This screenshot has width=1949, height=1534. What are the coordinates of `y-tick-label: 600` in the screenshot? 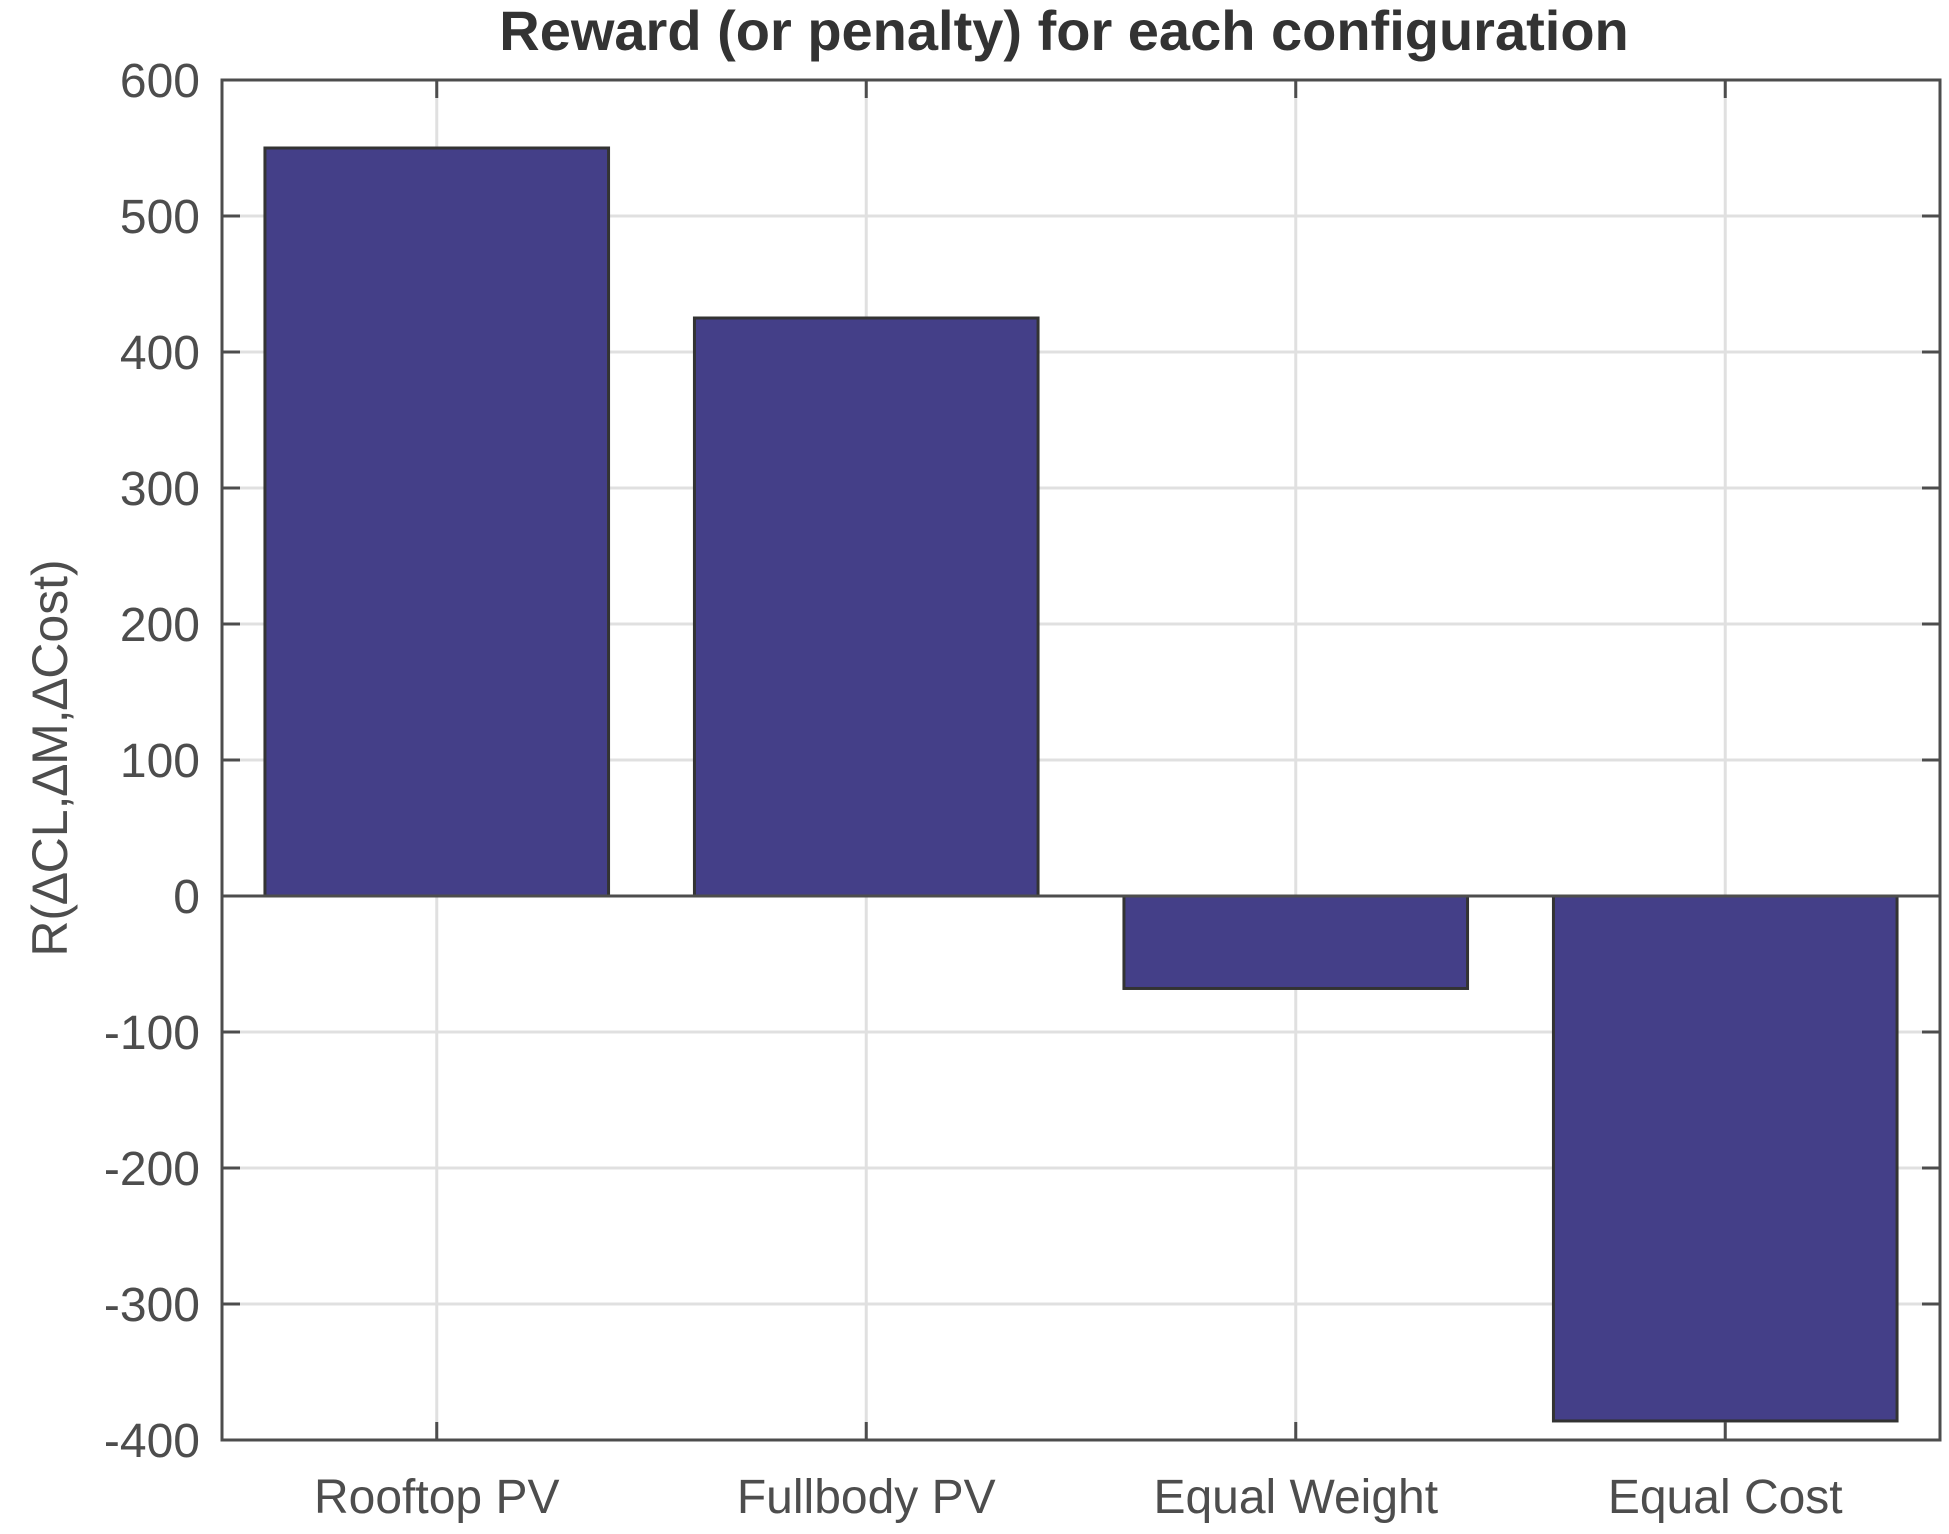 It's located at (160, 81).